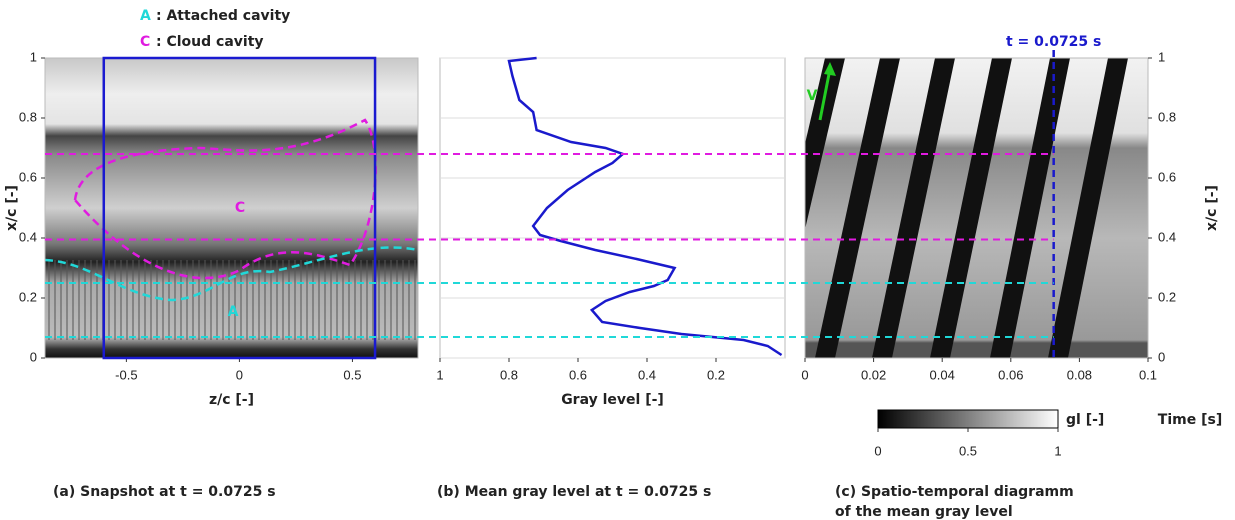  Describe the element at coordinates (873, 374) in the screenshot. I see `x-tick-label: 0.02` at that location.